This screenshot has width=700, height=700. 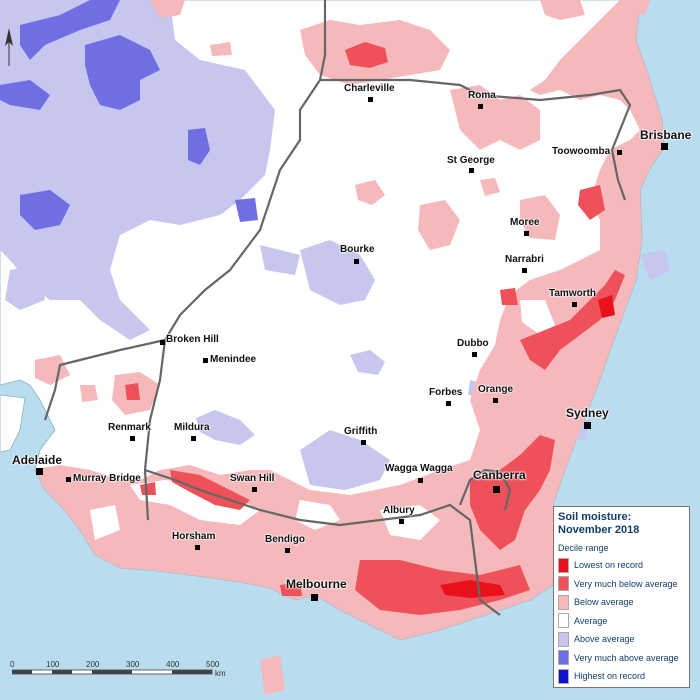 What do you see at coordinates (604, 602) in the screenshot?
I see `legend-label: Below average` at bounding box center [604, 602].